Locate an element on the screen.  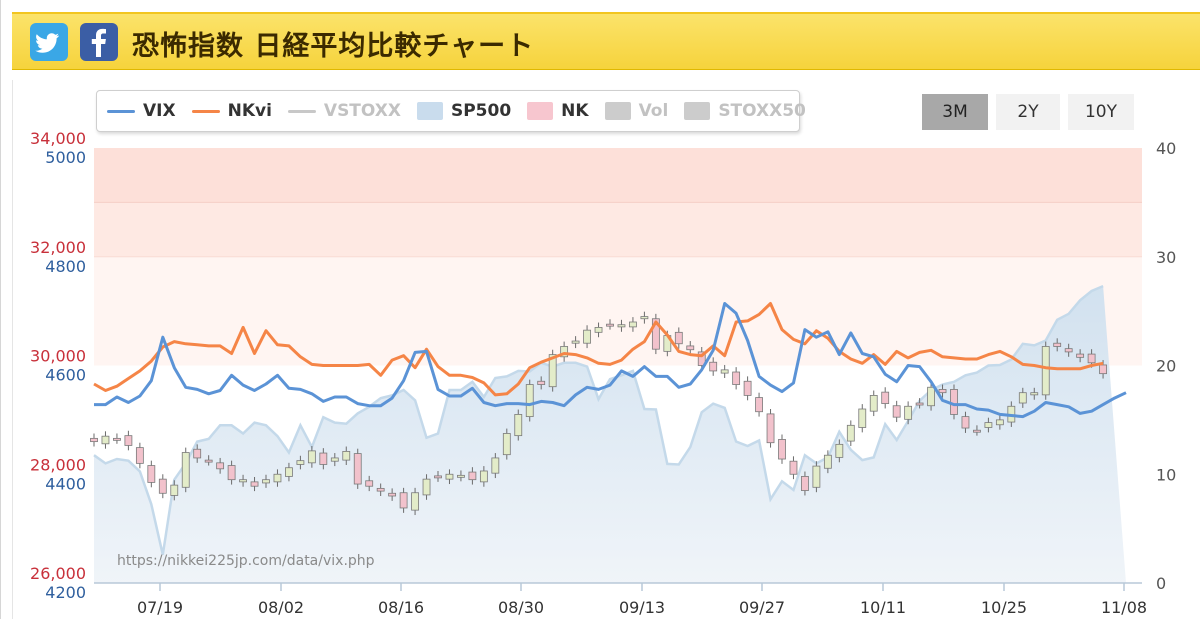
legend-item-nkvi: NKvi is located at coordinates (231, 111).